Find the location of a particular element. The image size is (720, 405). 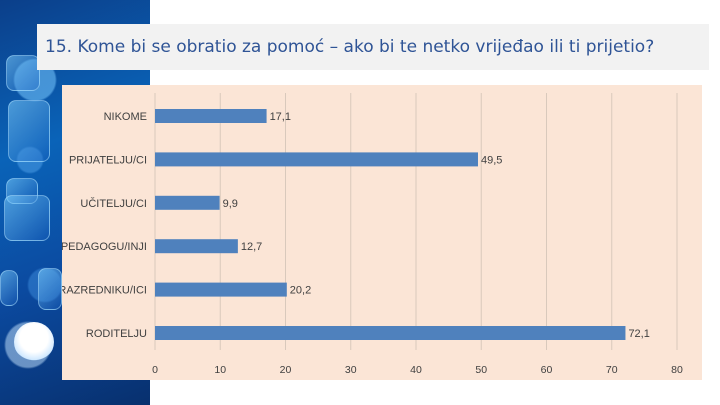

category-label: PRIJATELJU/CI is located at coordinates (108, 160).